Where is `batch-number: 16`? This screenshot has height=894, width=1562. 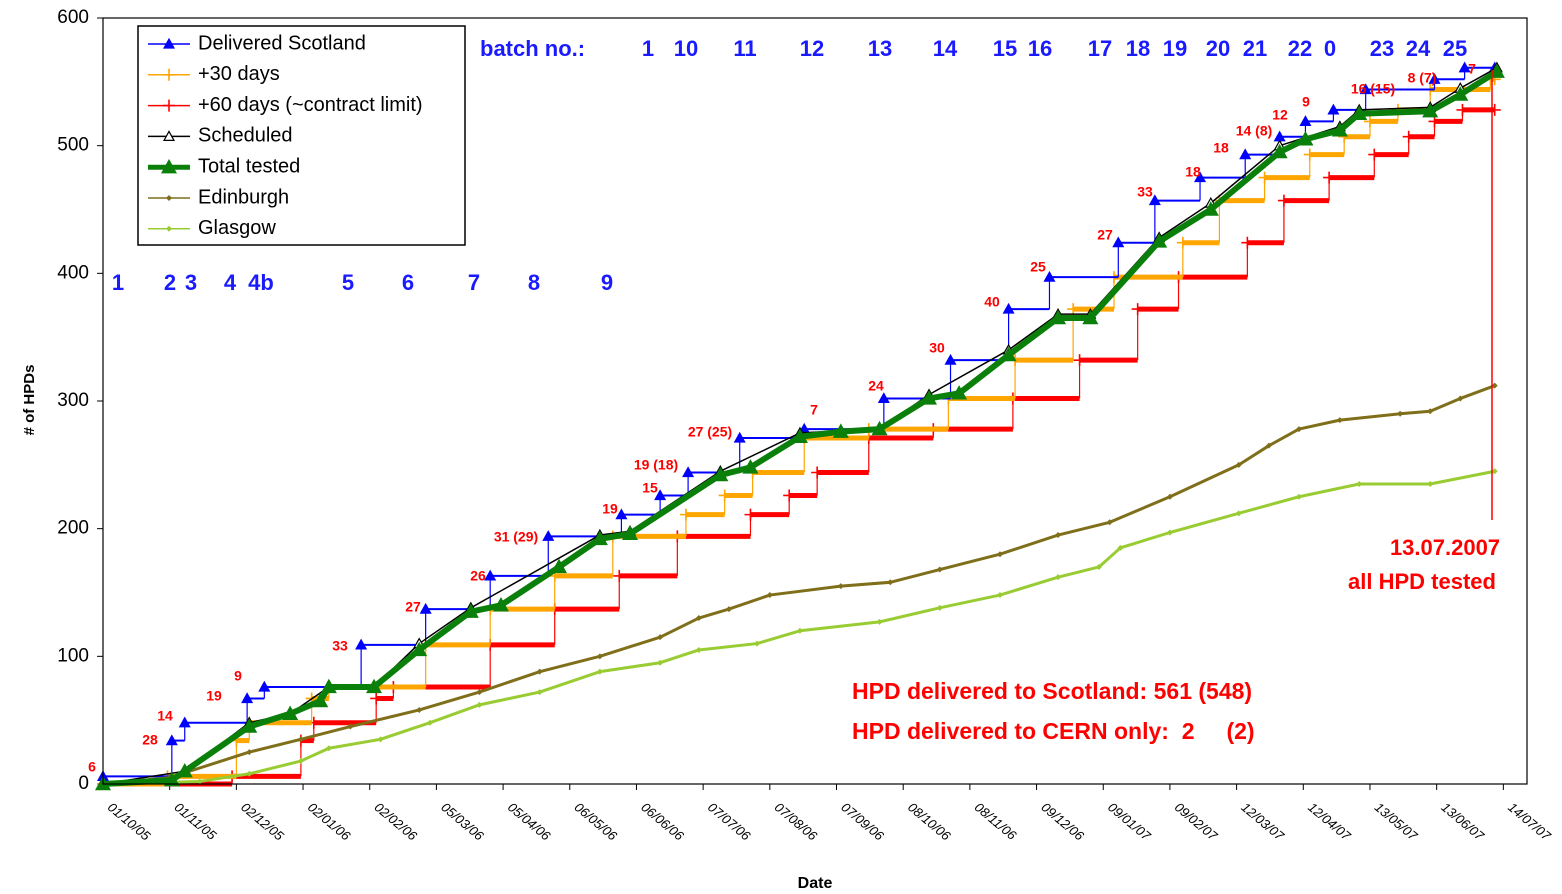 batch-number: 16 is located at coordinates (1040, 48).